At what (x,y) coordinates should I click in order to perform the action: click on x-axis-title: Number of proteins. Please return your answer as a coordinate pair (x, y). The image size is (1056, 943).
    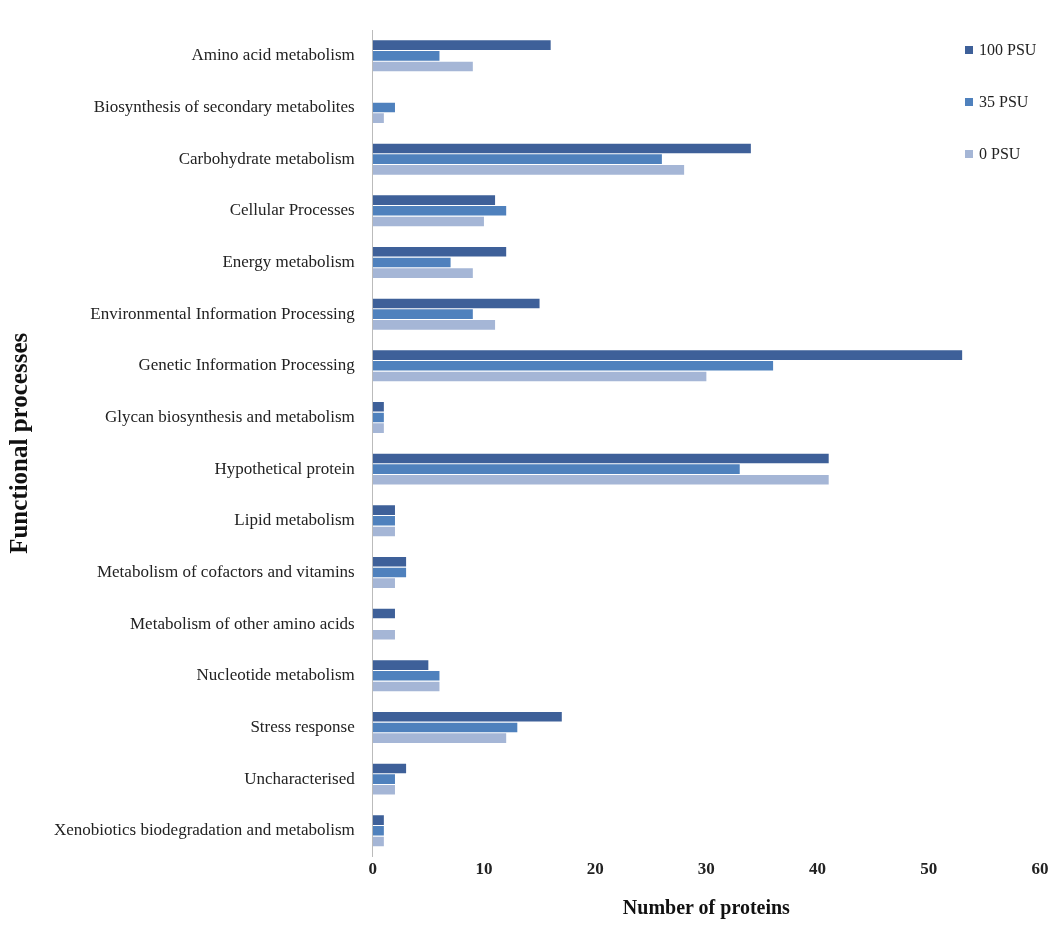
    Looking at the image, I should click on (706, 908).